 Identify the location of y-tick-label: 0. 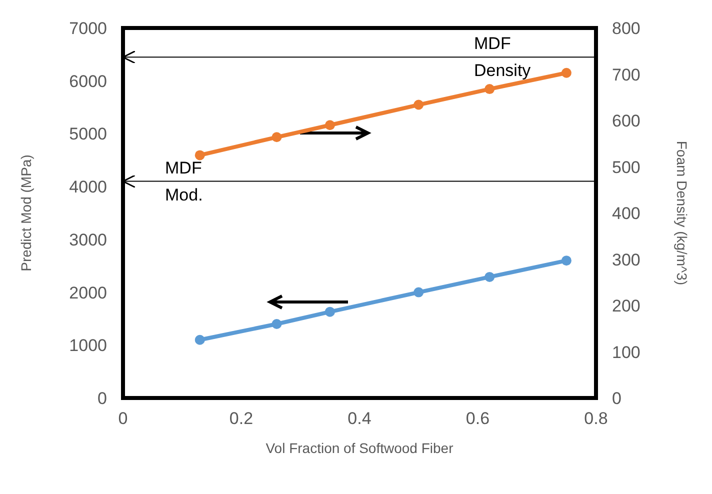
(102, 398).